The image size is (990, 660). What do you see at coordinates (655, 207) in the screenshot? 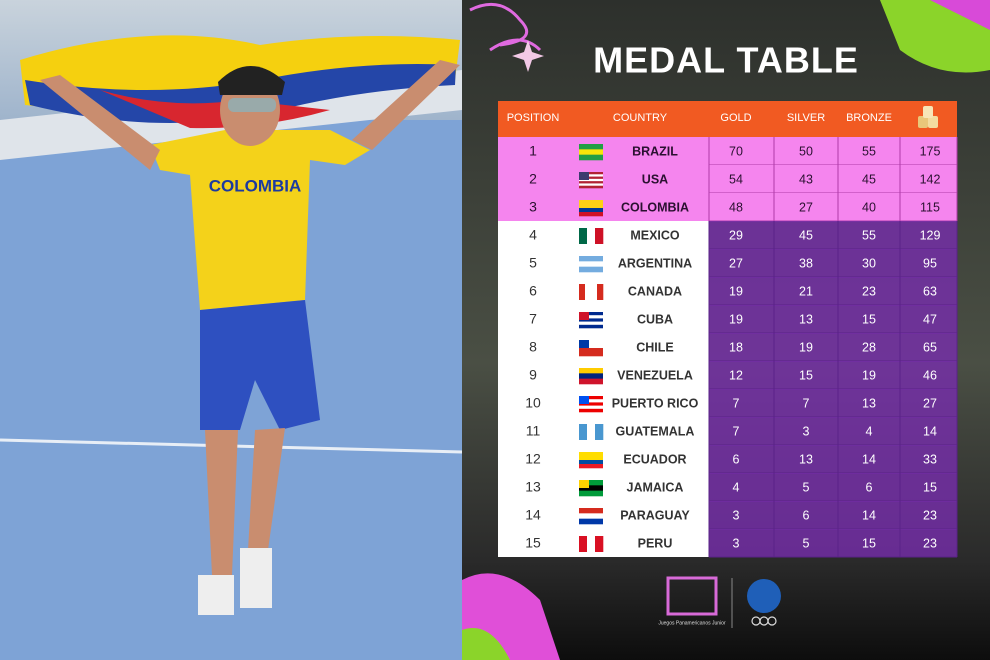
I see `country: COLOMBIA` at bounding box center [655, 207].